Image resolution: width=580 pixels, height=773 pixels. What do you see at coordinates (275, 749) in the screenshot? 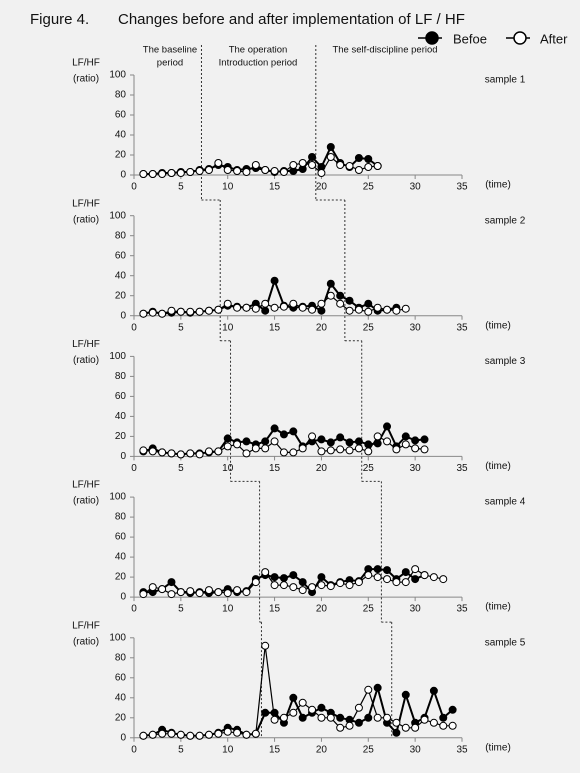
I see `x-tick-label: 15` at bounding box center [275, 749].